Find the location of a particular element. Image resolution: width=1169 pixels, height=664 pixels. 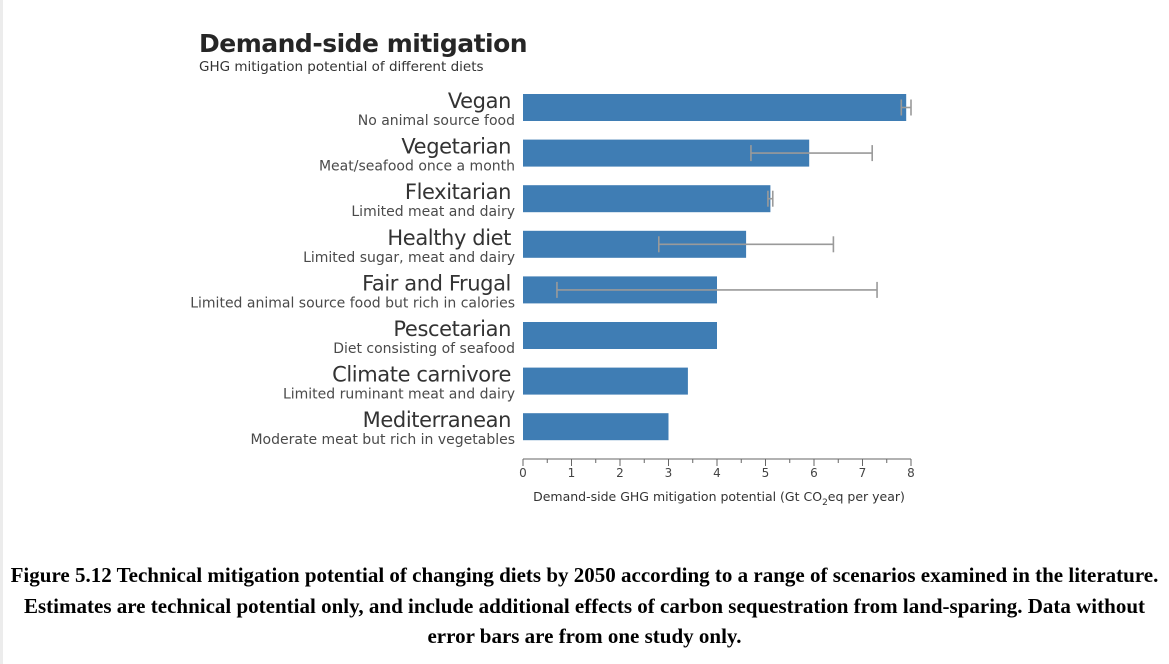

x-tick-label: 2 is located at coordinates (620, 473).